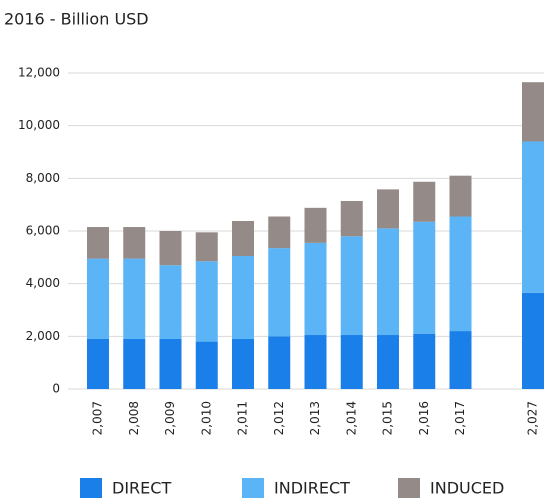 Image resolution: width=544 pixels, height=500 pixels. What do you see at coordinates (76, 19) in the screenshot?
I see `chart-title: 2016 - Billion USD` at bounding box center [76, 19].